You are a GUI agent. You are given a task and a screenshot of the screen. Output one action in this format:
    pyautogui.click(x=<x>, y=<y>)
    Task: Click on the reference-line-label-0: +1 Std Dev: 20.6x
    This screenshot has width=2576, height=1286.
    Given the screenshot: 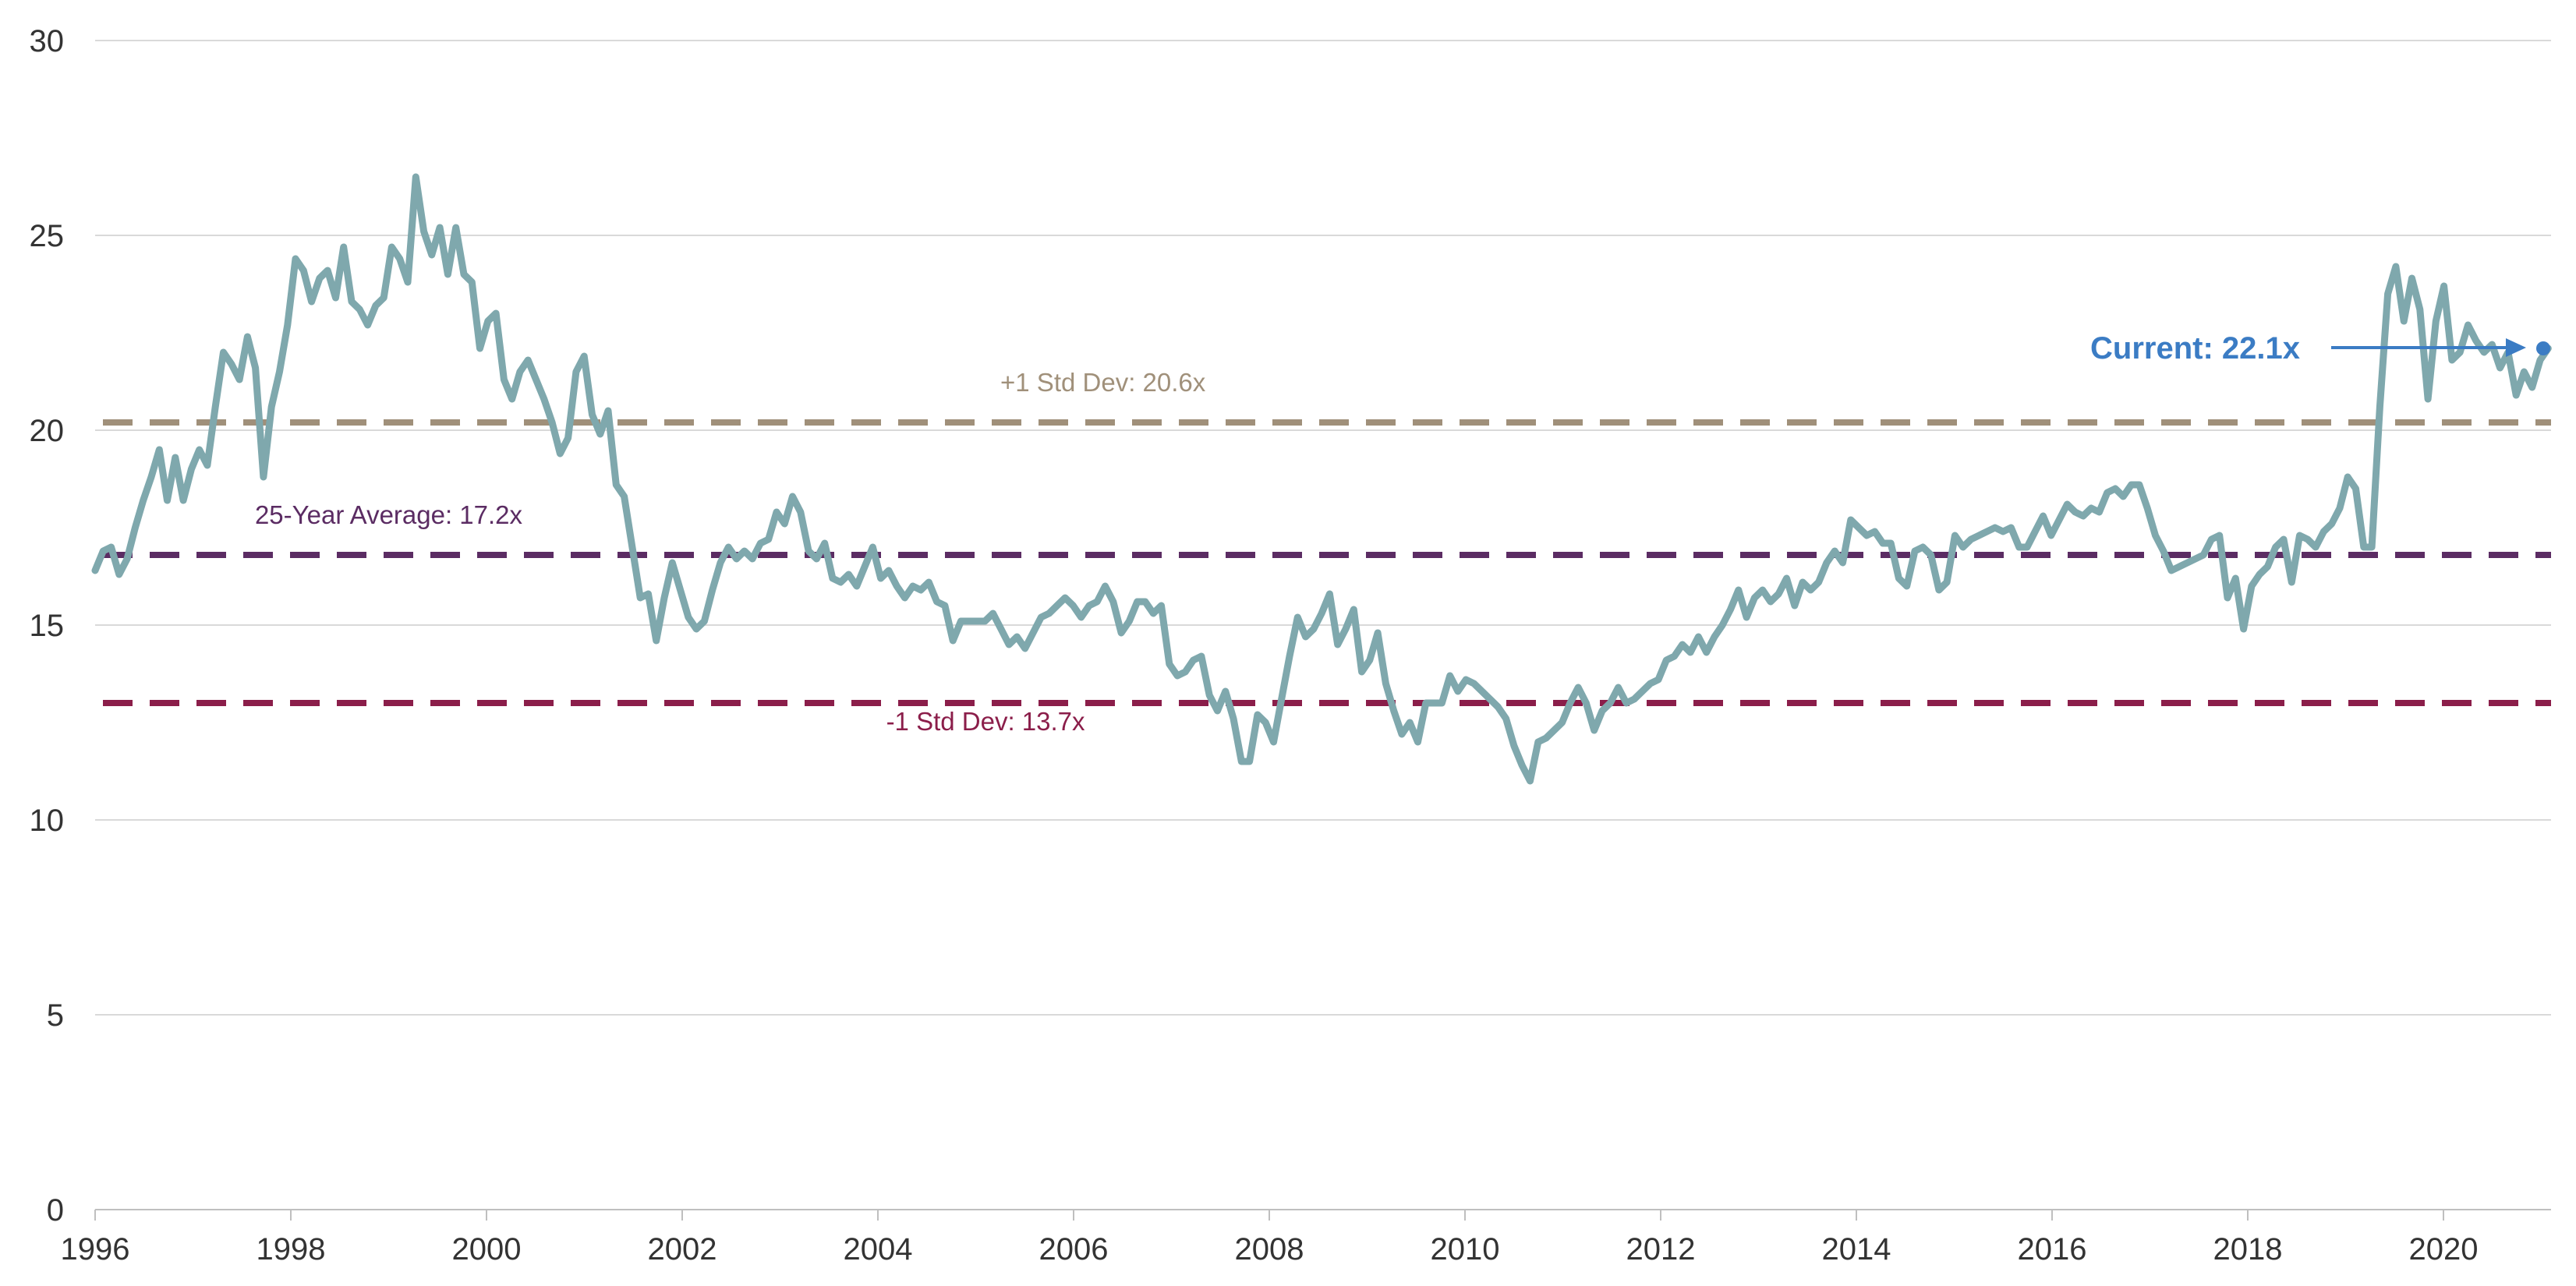 What is the action you would take?
    pyautogui.click(x=1103, y=382)
    